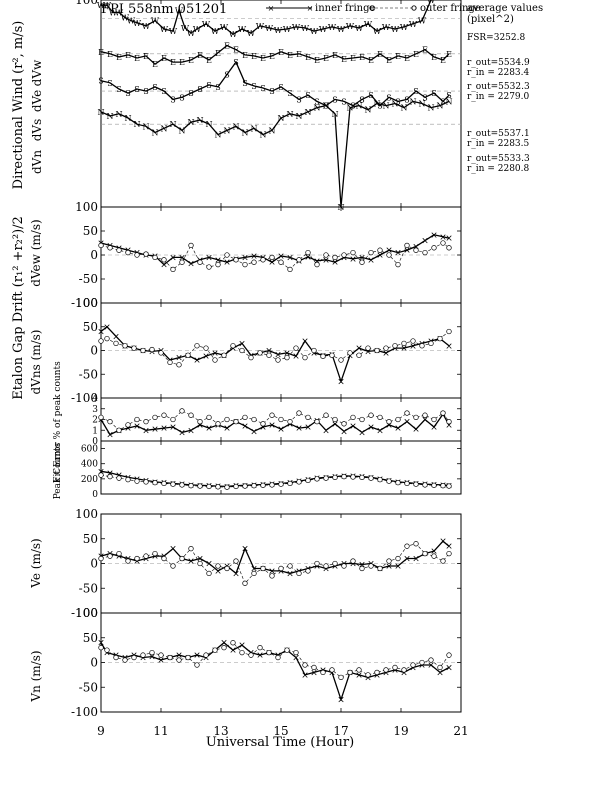 The width and height of the screenshot is (612, 792). What do you see at coordinates (308, 57) in the screenshot?
I see `point-directional-dVe-23: E` at bounding box center [308, 57].